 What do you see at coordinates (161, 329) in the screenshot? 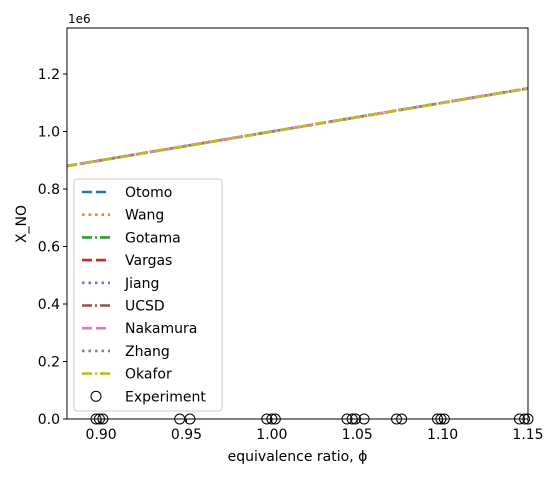
I see `legend-label-nakamura: Nakamura` at bounding box center [161, 329].